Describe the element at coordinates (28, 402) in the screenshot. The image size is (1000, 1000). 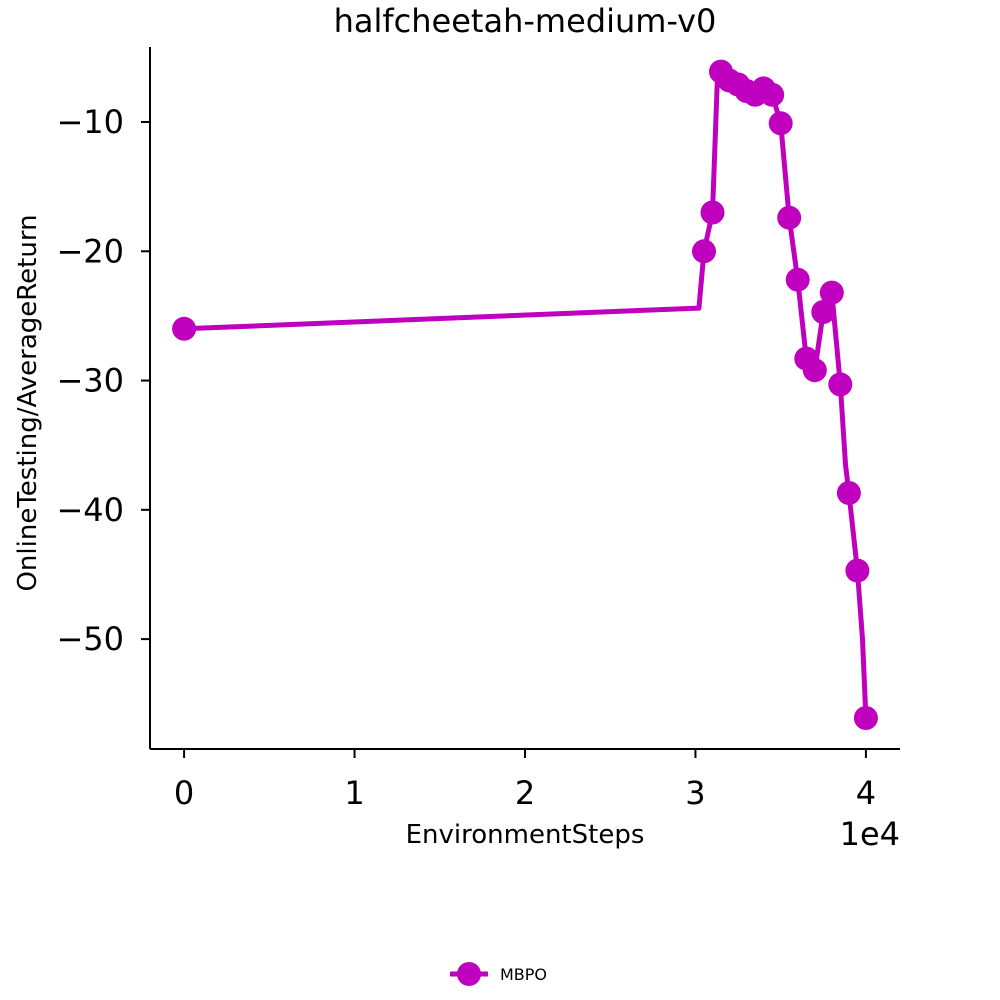
I see `y-axis-label: OnlineTesting/AverageReturn` at that location.